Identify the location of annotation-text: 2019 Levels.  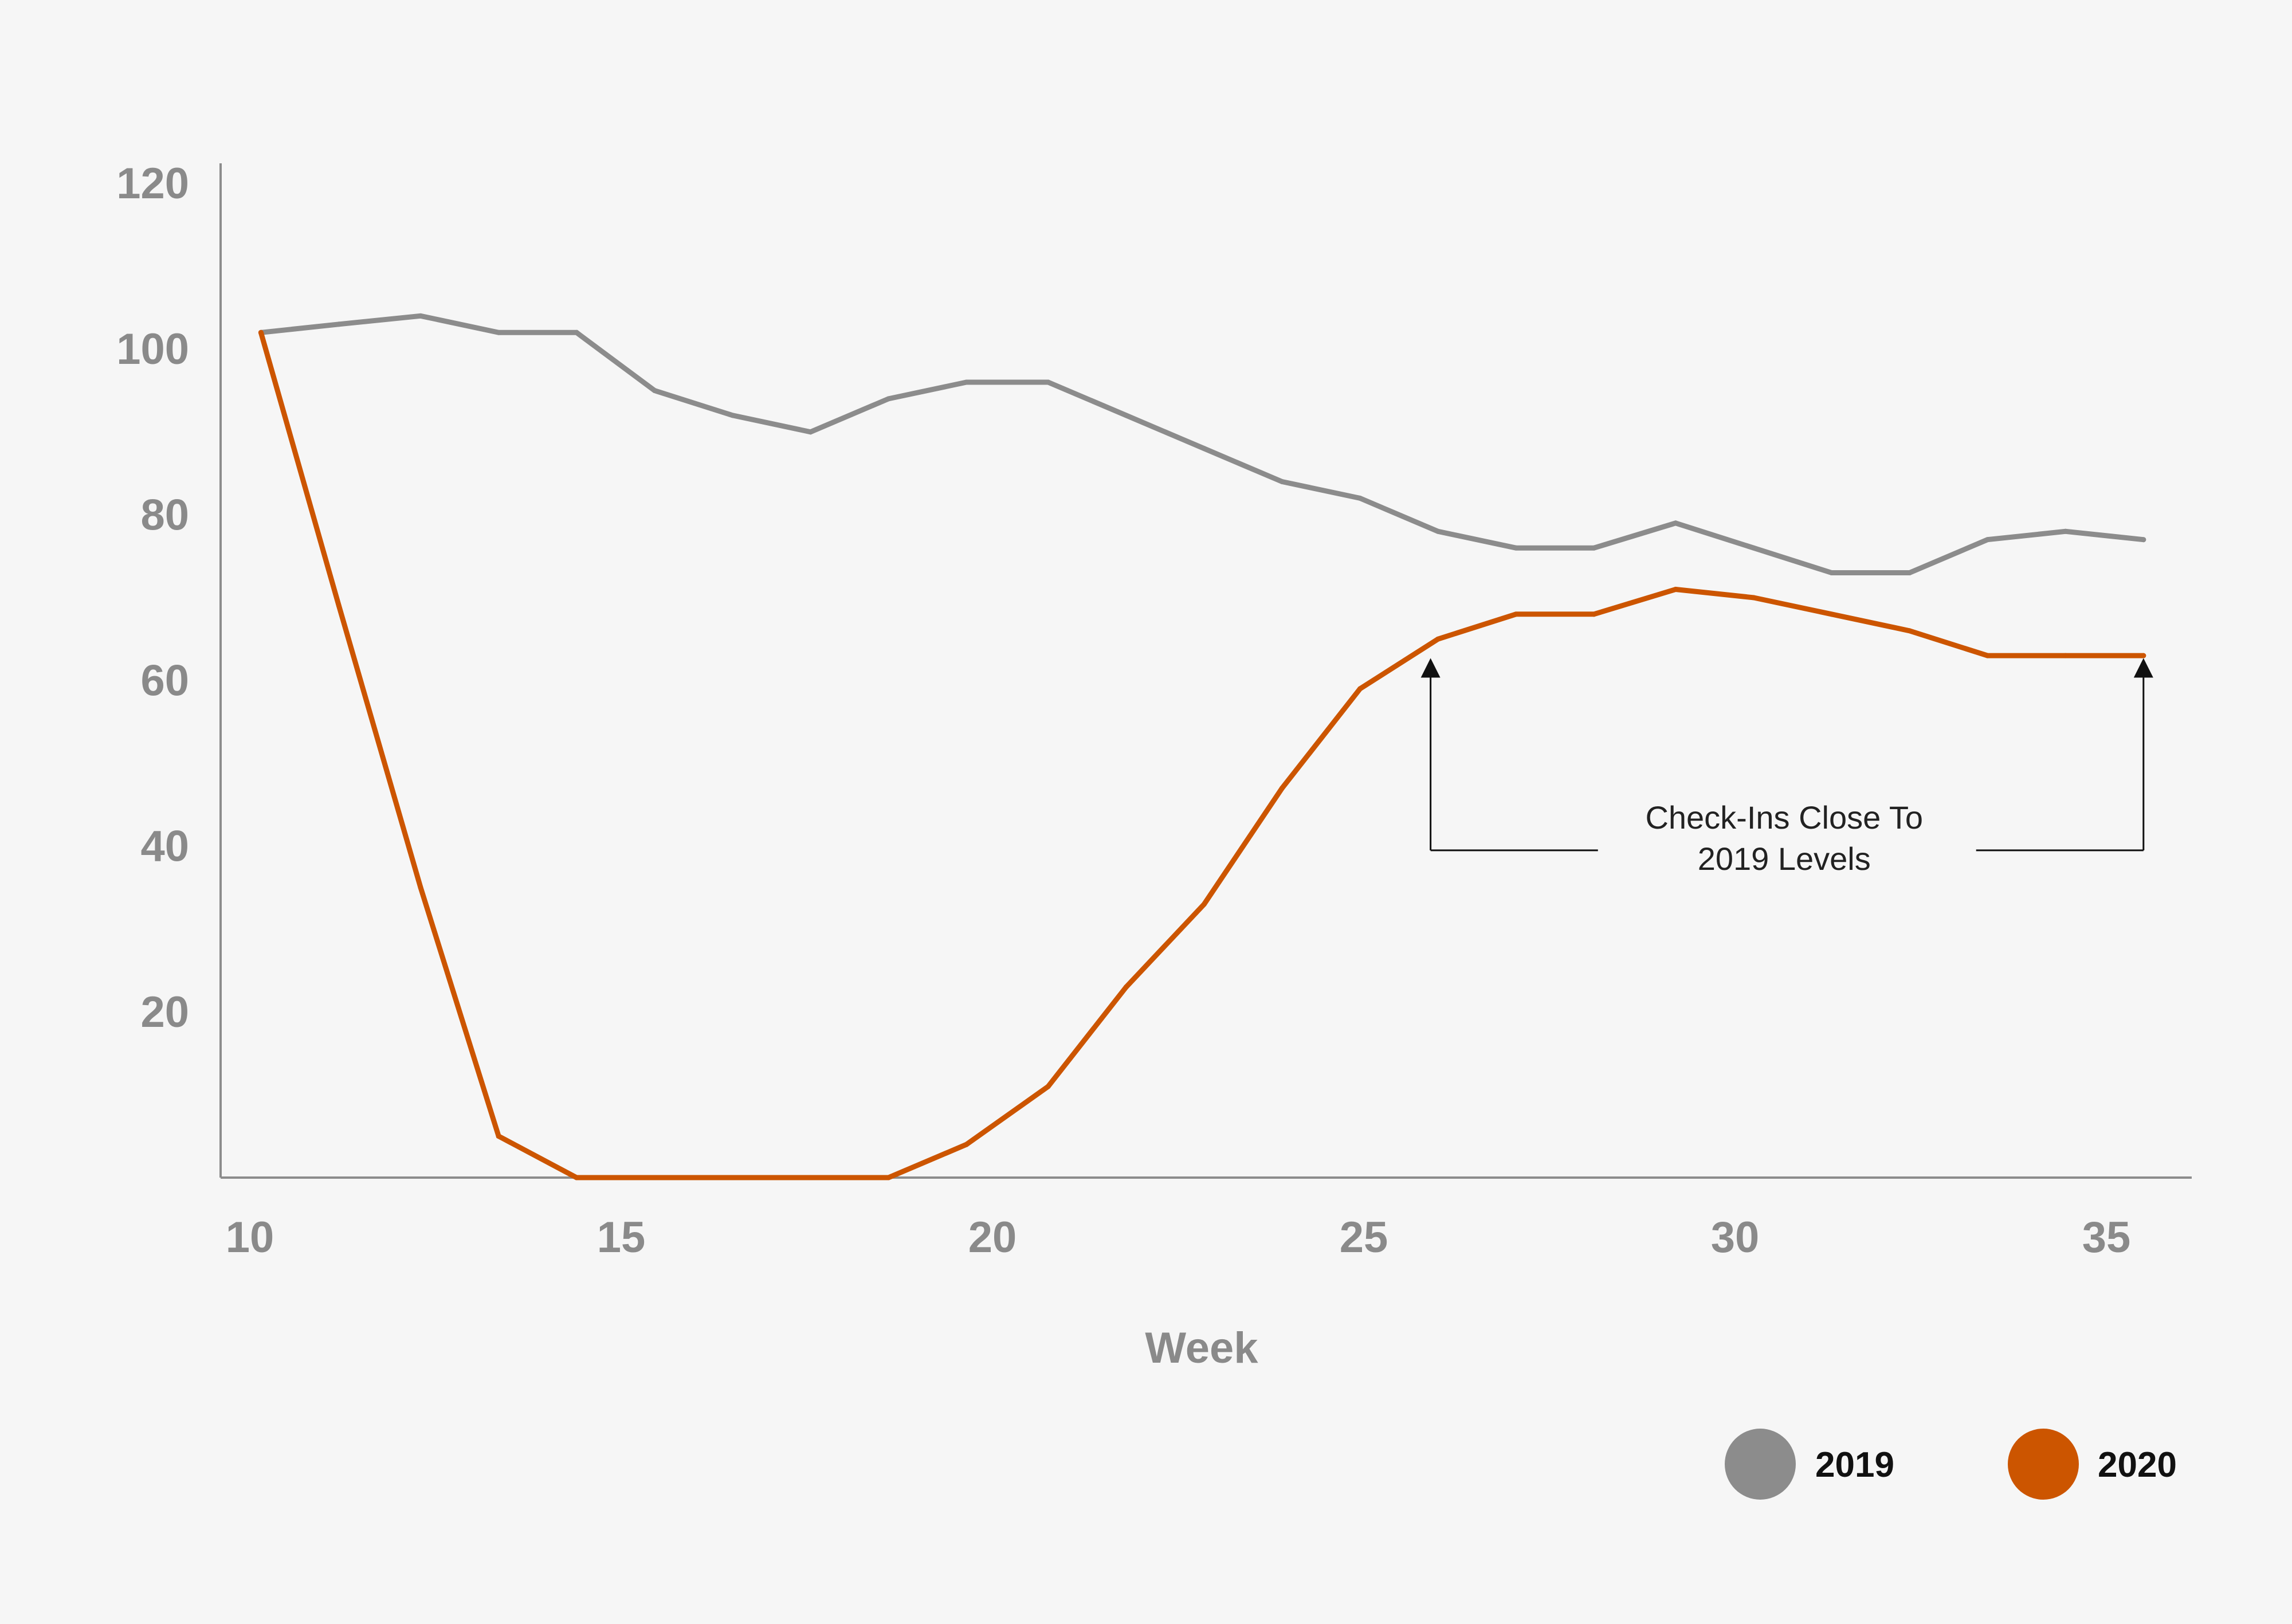
(1784, 859).